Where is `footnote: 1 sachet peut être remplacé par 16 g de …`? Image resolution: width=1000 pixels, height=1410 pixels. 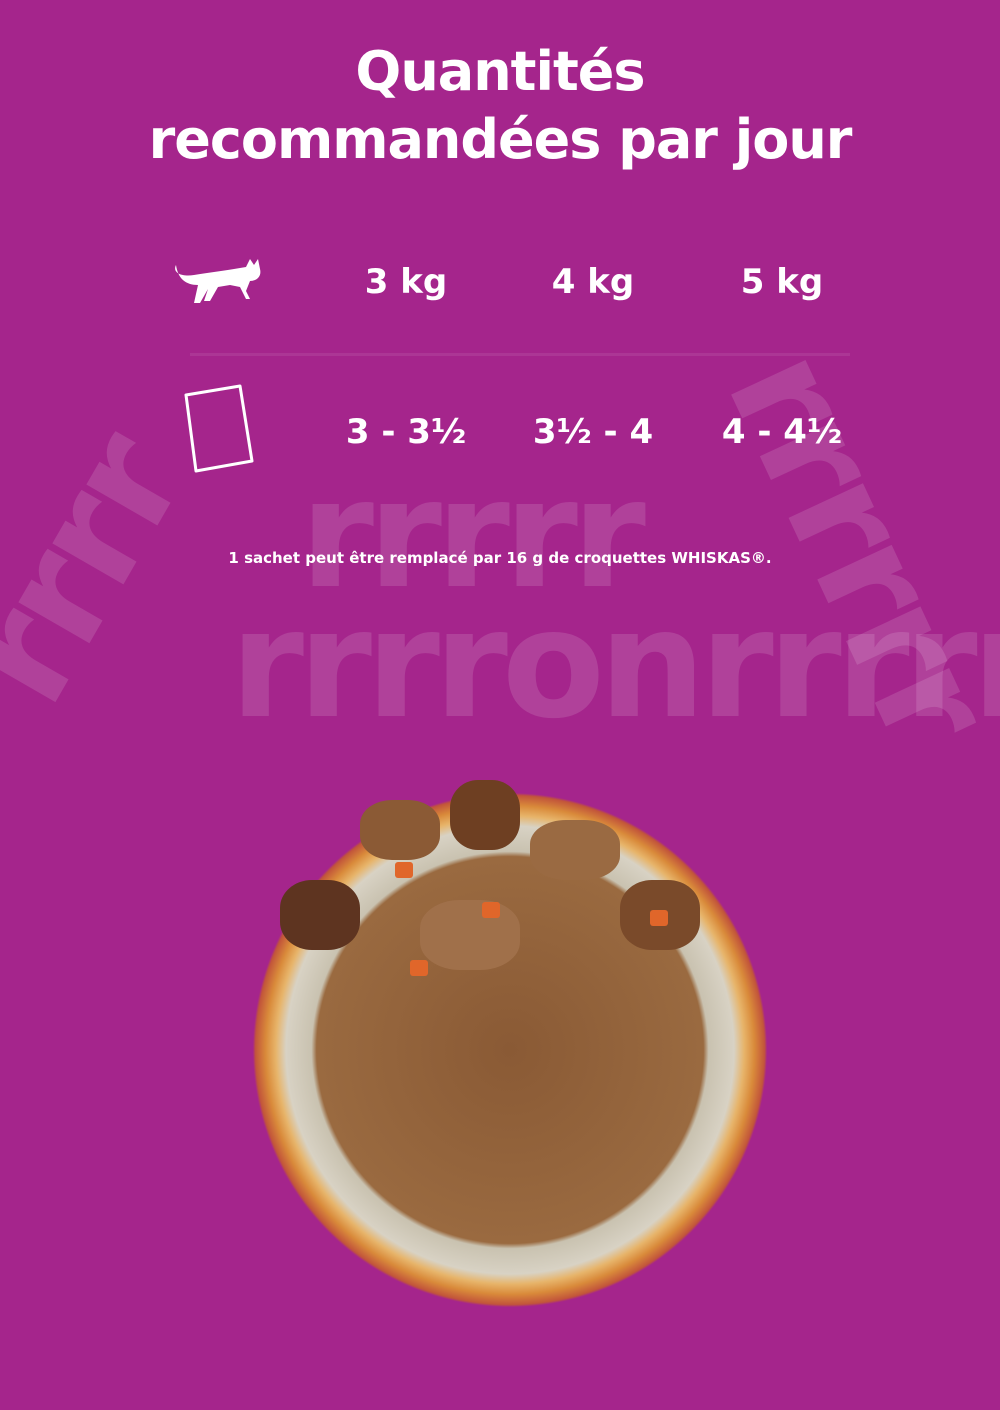 footnote: 1 sachet peut être remplacé par 16 g de … is located at coordinates (500, 558).